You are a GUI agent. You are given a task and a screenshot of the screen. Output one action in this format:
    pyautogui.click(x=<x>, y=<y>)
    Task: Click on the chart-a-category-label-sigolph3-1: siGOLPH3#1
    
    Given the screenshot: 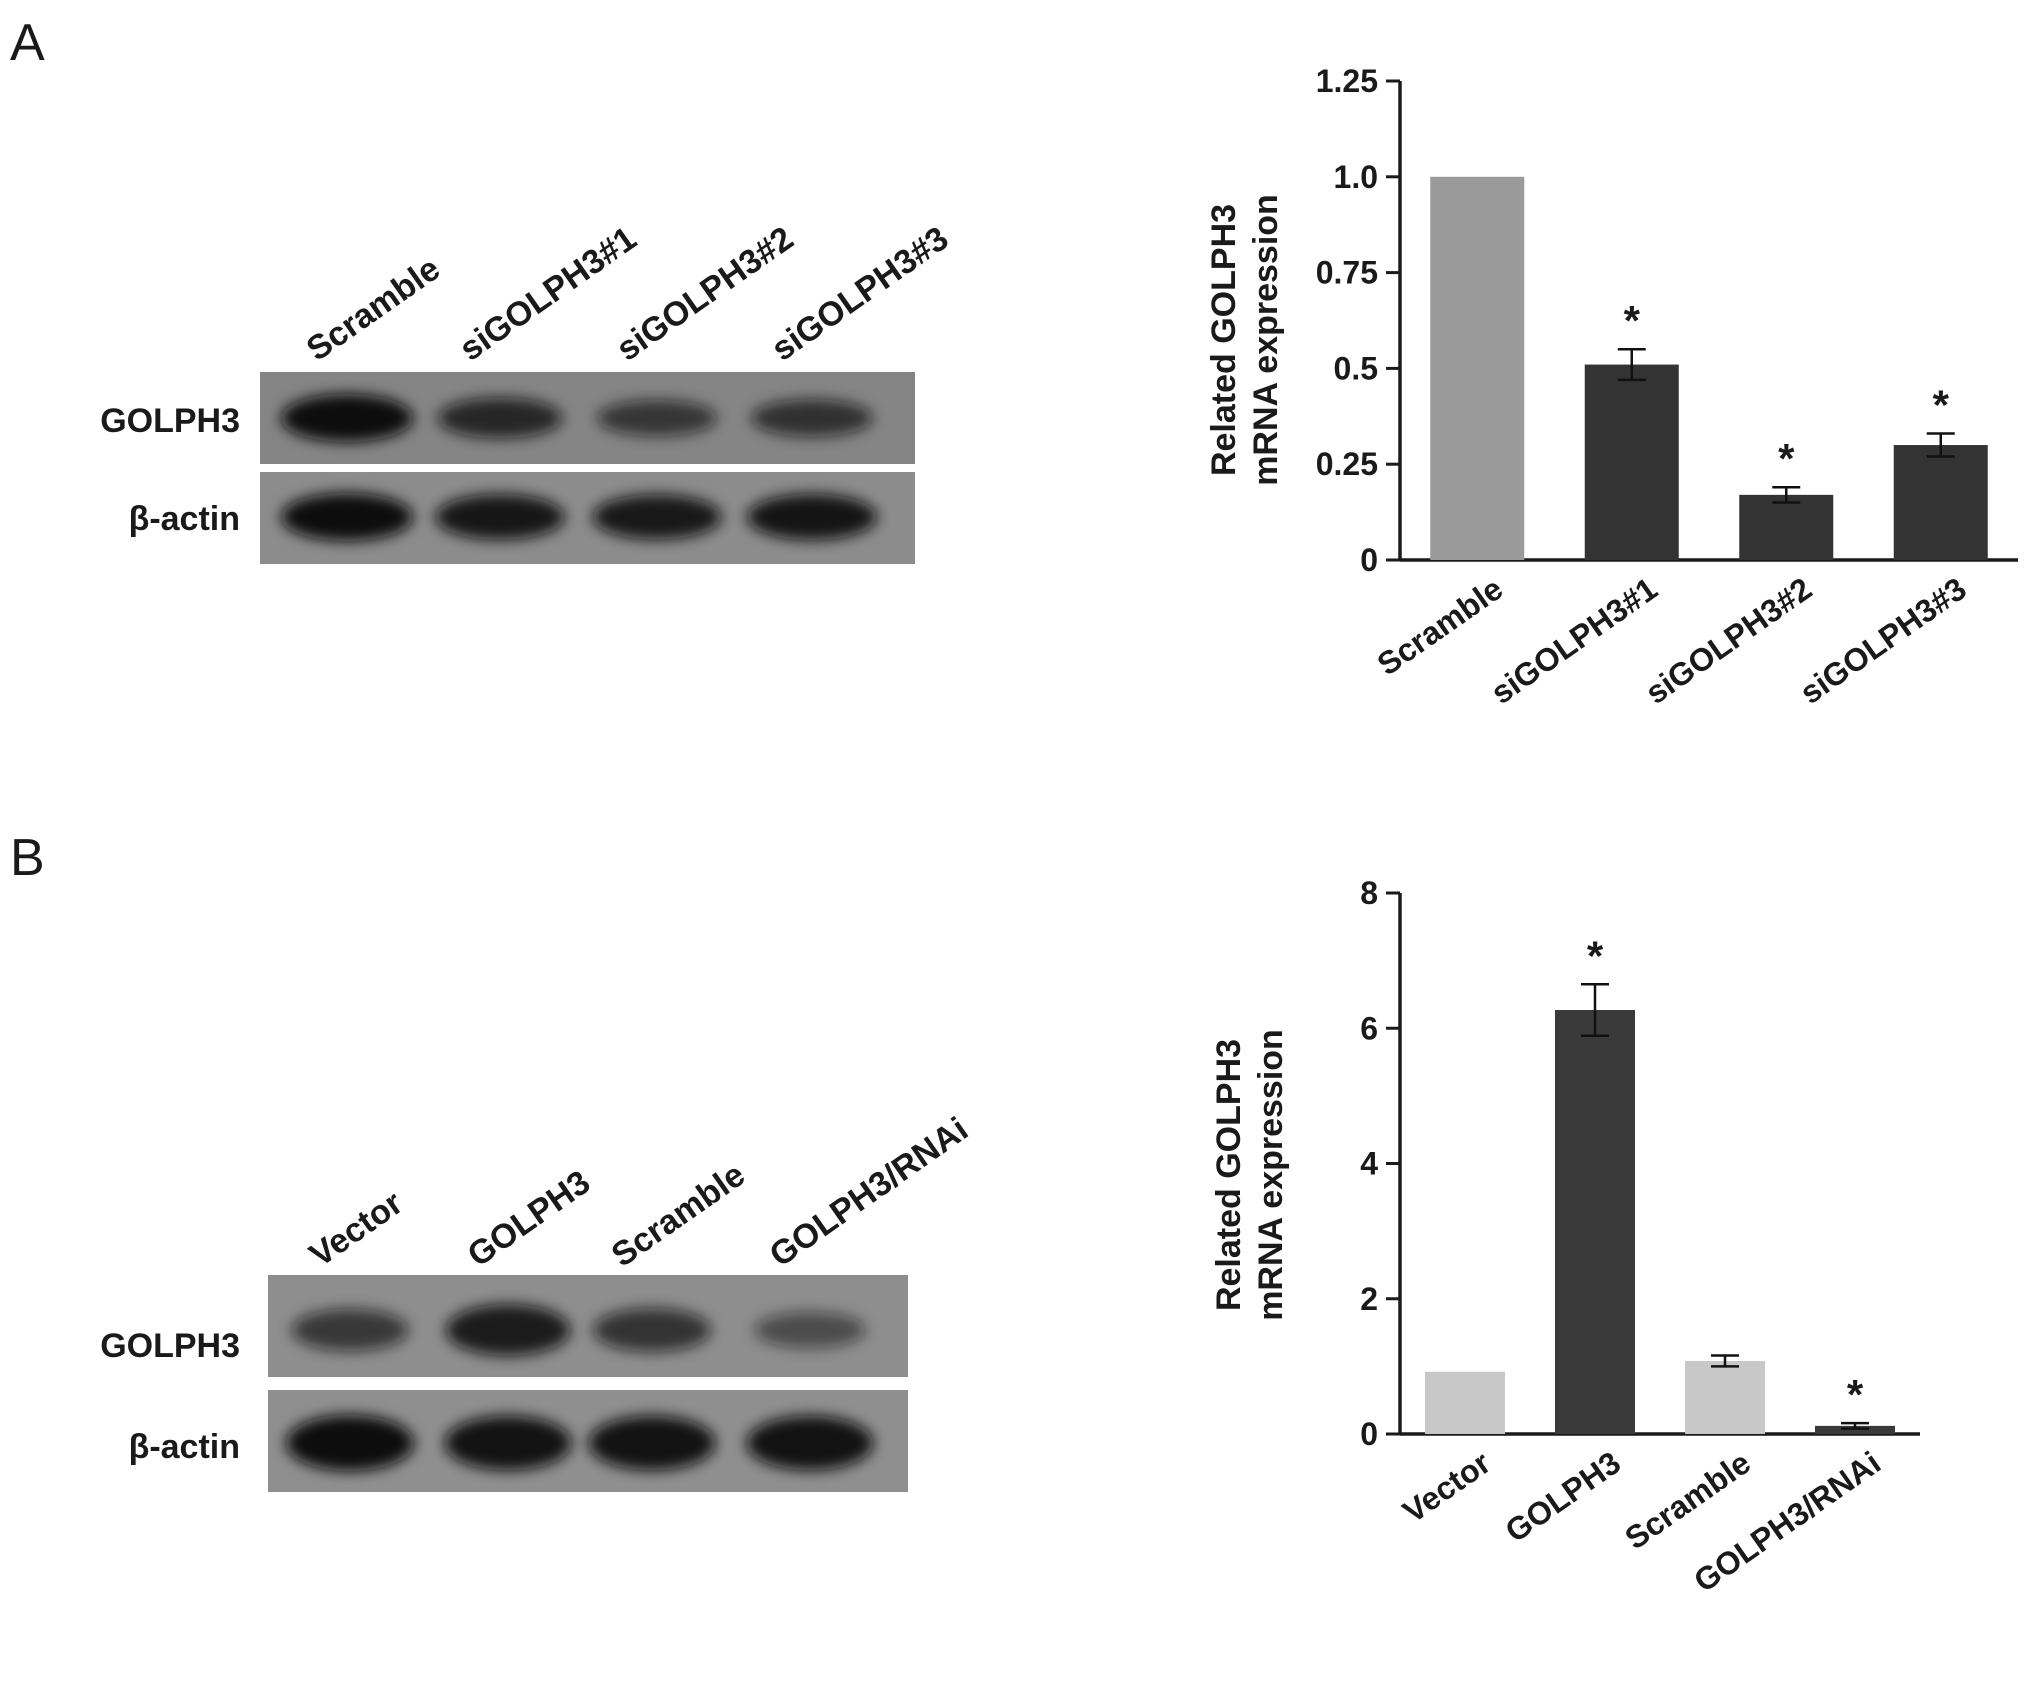 What is the action you would take?
    pyautogui.click(x=1573, y=640)
    